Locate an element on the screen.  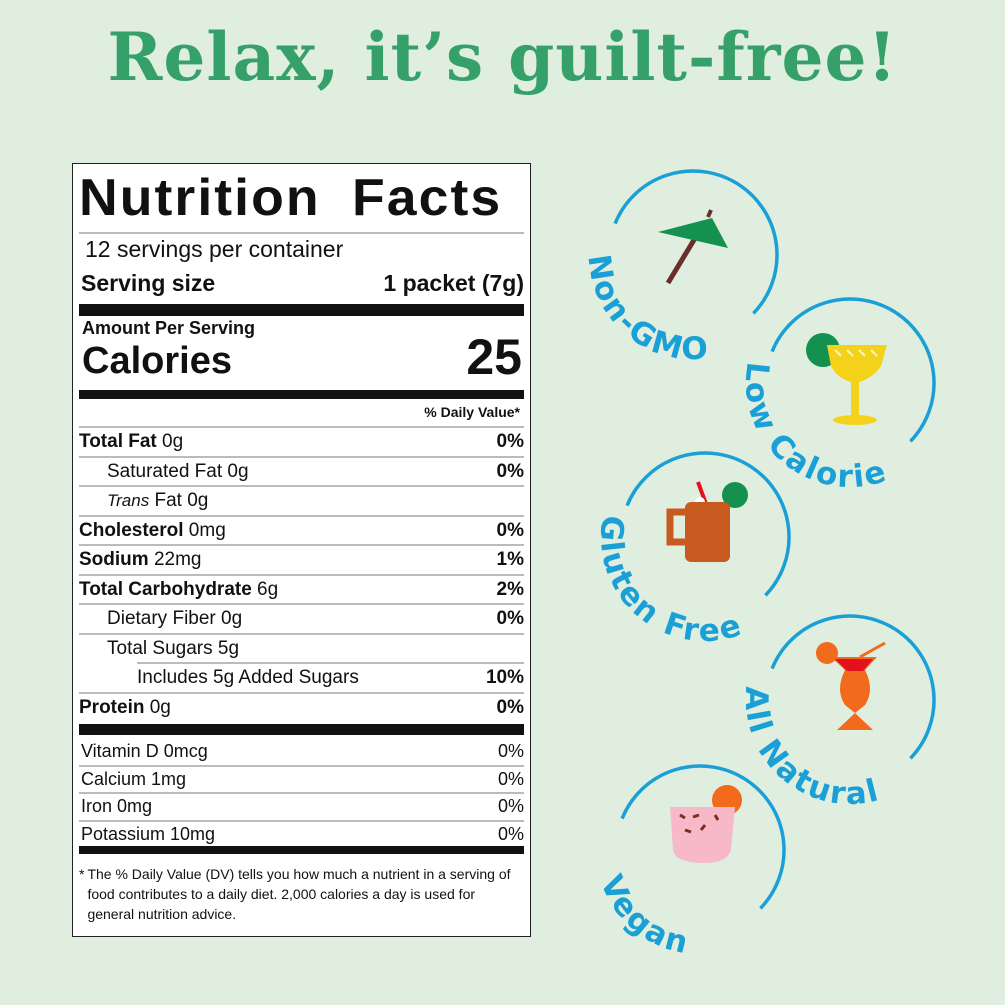
nutrient-amount: Saturated Fat 0g is located at coordinates (178, 471).